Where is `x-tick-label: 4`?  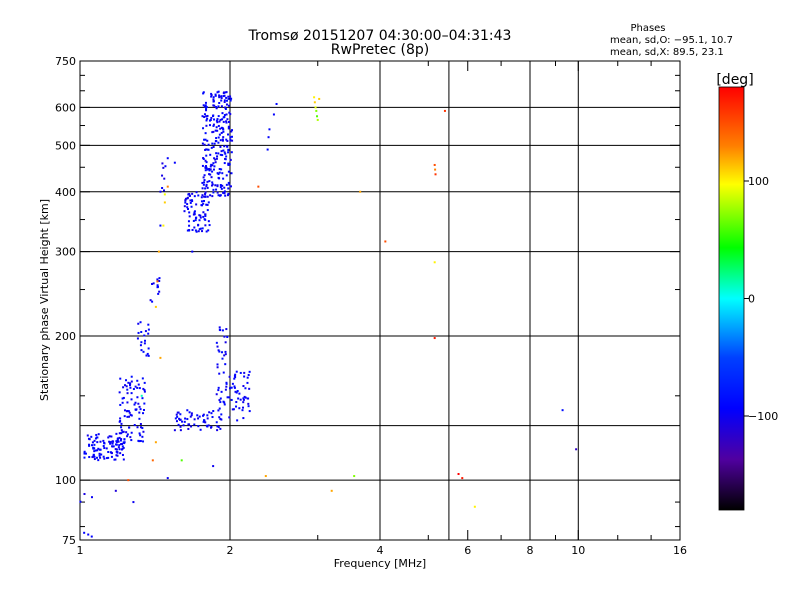 x-tick-label: 4 is located at coordinates (380, 550).